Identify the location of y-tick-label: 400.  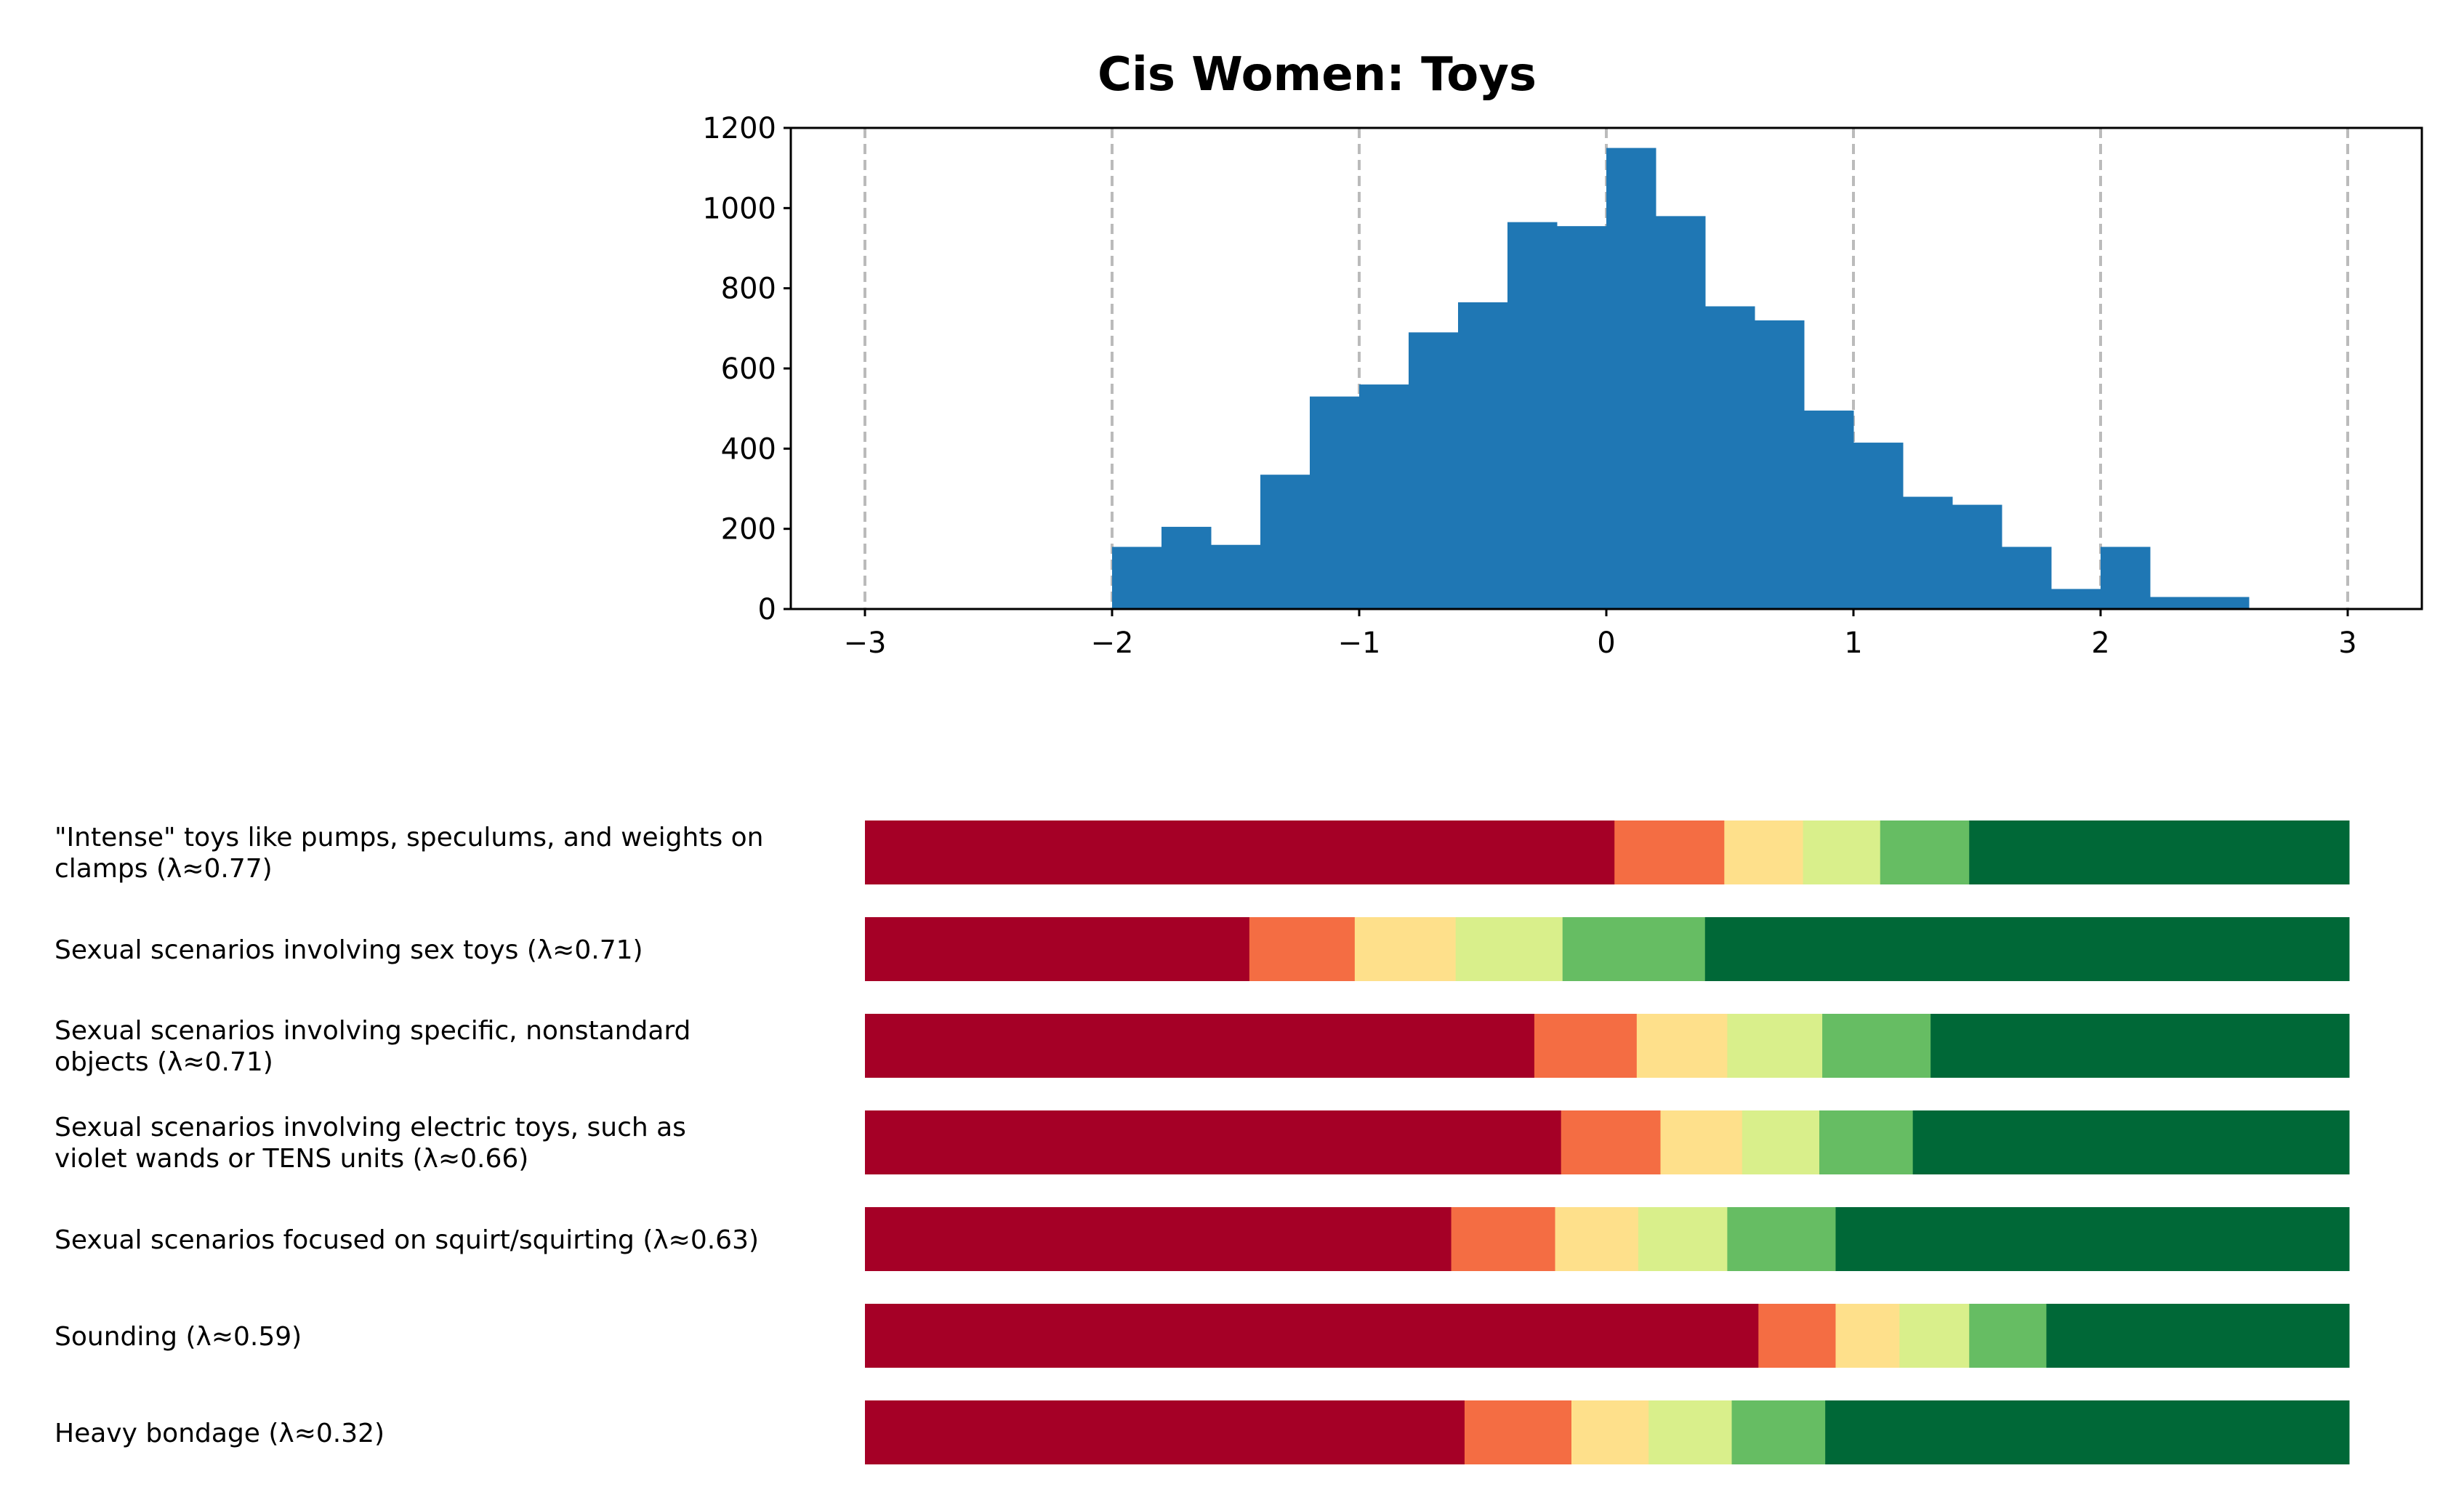
(748, 449).